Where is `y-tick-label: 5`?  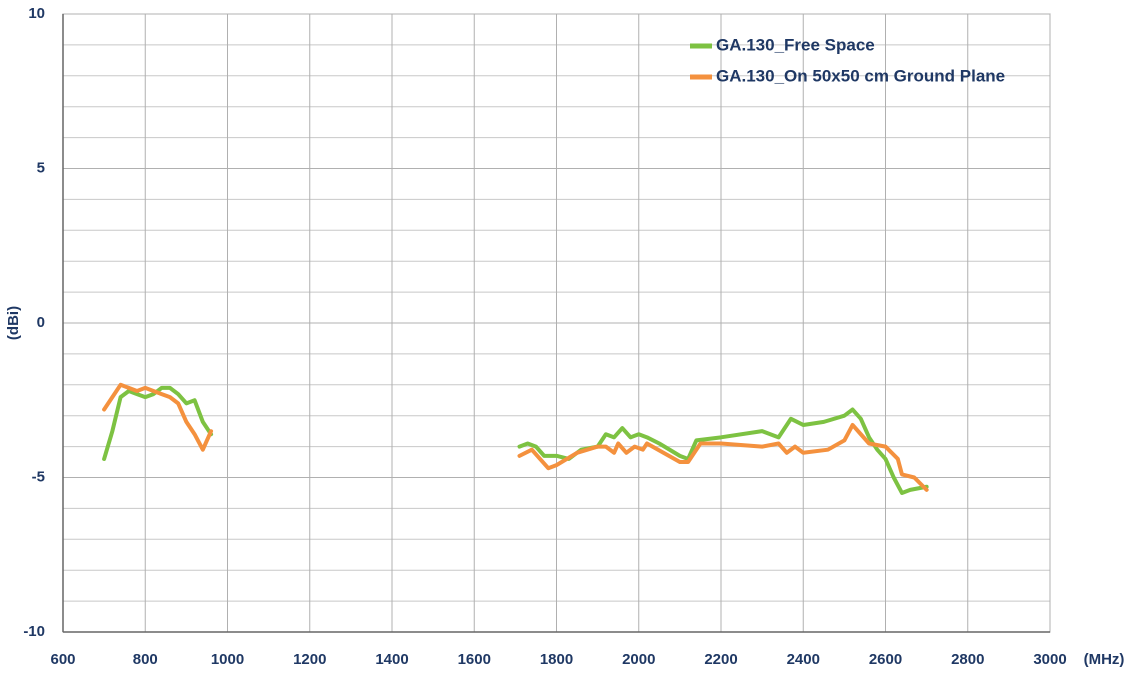
y-tick-label: 5 is located at coordinates (41, 167).